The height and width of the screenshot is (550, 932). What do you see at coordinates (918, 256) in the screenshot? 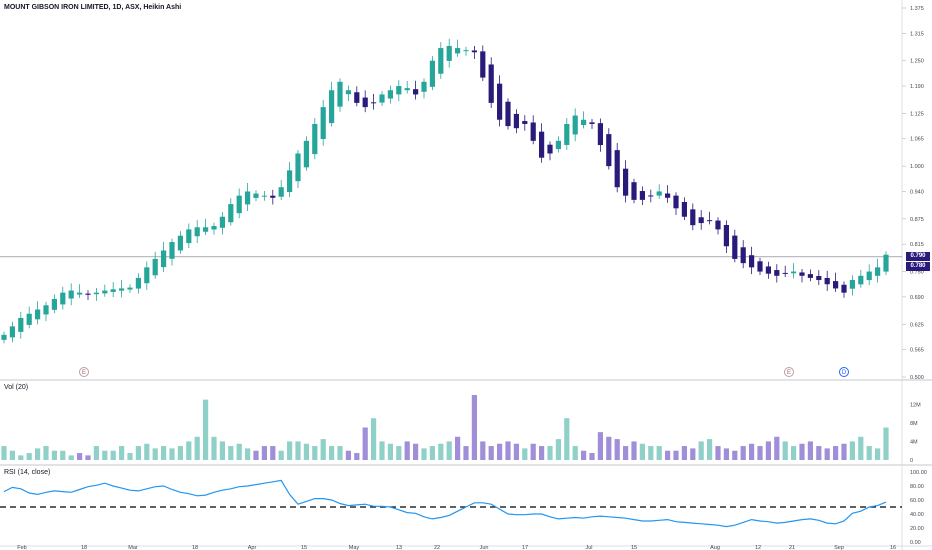
I see `price-badge-upper: 0.790` at bounding box center [918, 256].